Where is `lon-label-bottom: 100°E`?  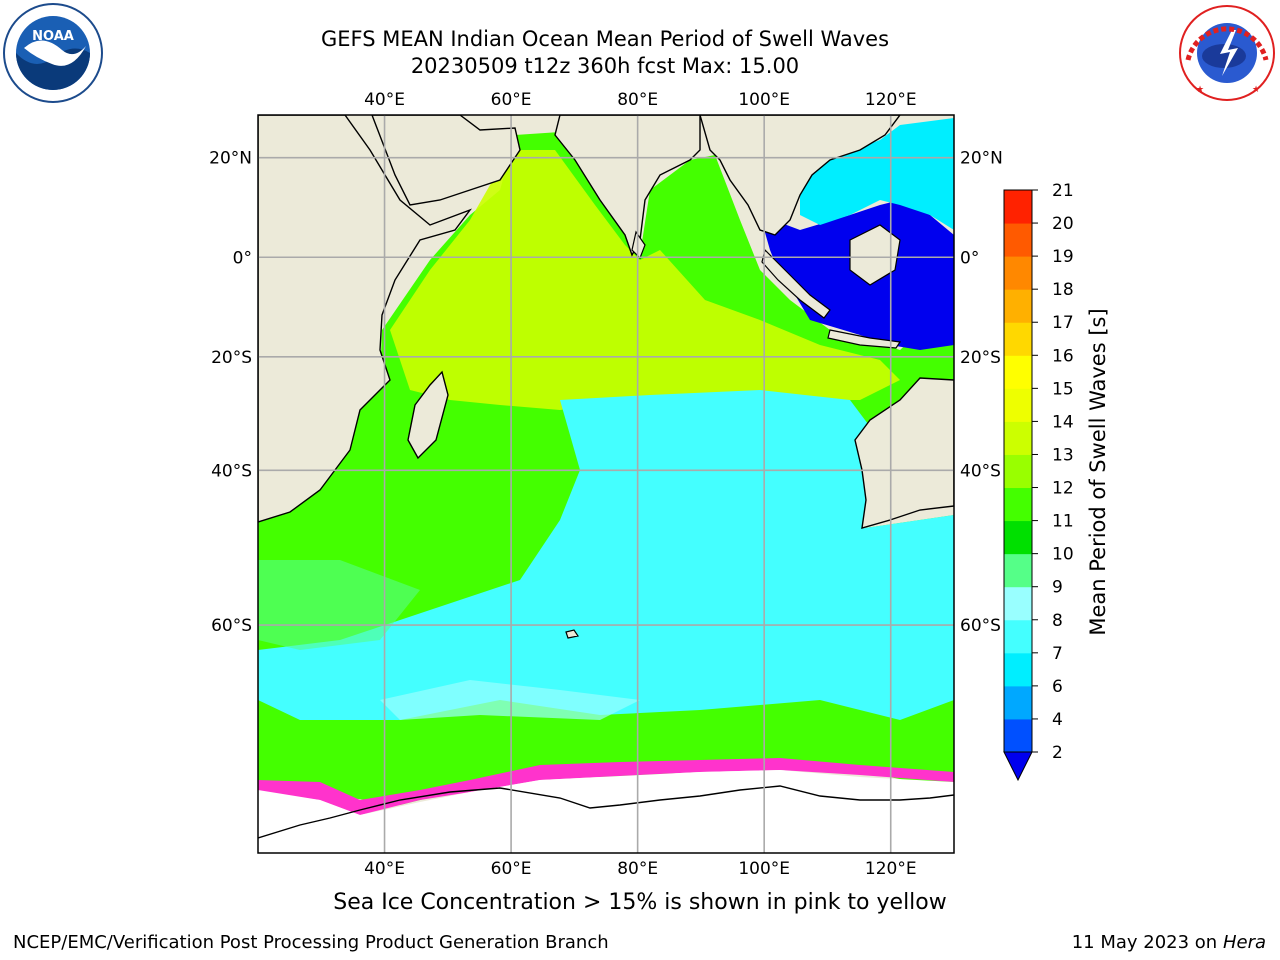
lon-label-bottom: 100°E is located at coordinates (764, 869).